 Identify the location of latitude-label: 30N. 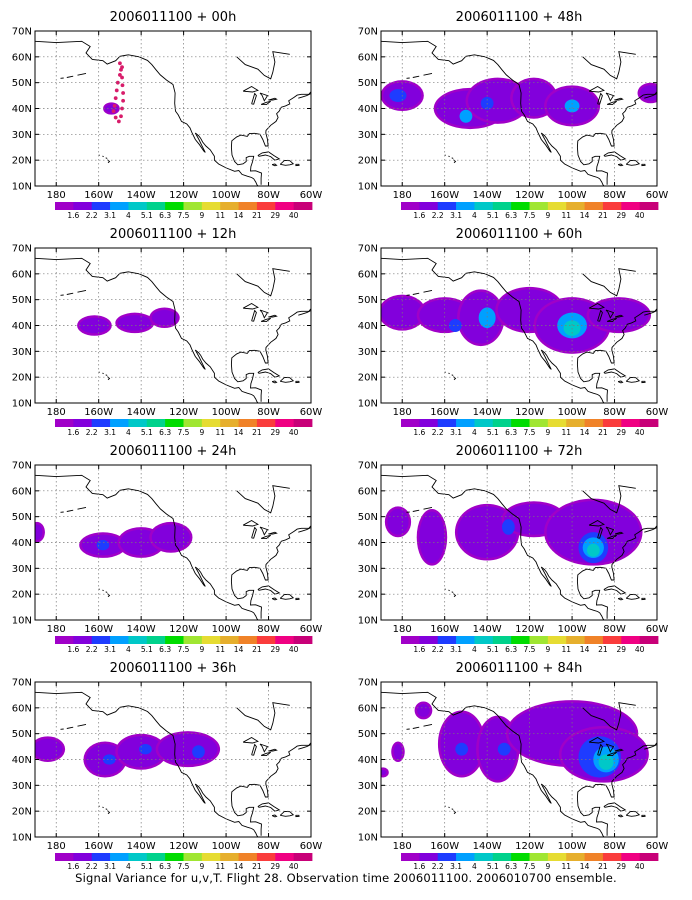
(22, 569).